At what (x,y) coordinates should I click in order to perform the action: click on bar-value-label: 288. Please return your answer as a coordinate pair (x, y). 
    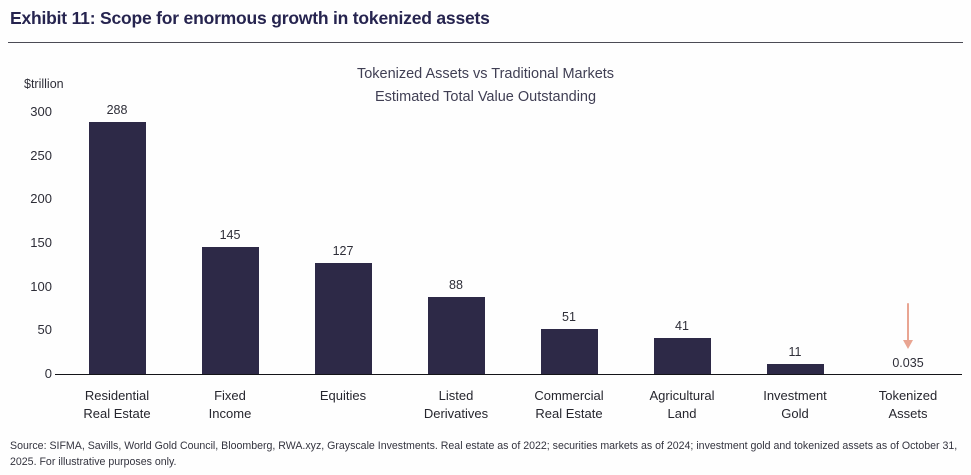
    Looking at the image, I should click on (117, 110).